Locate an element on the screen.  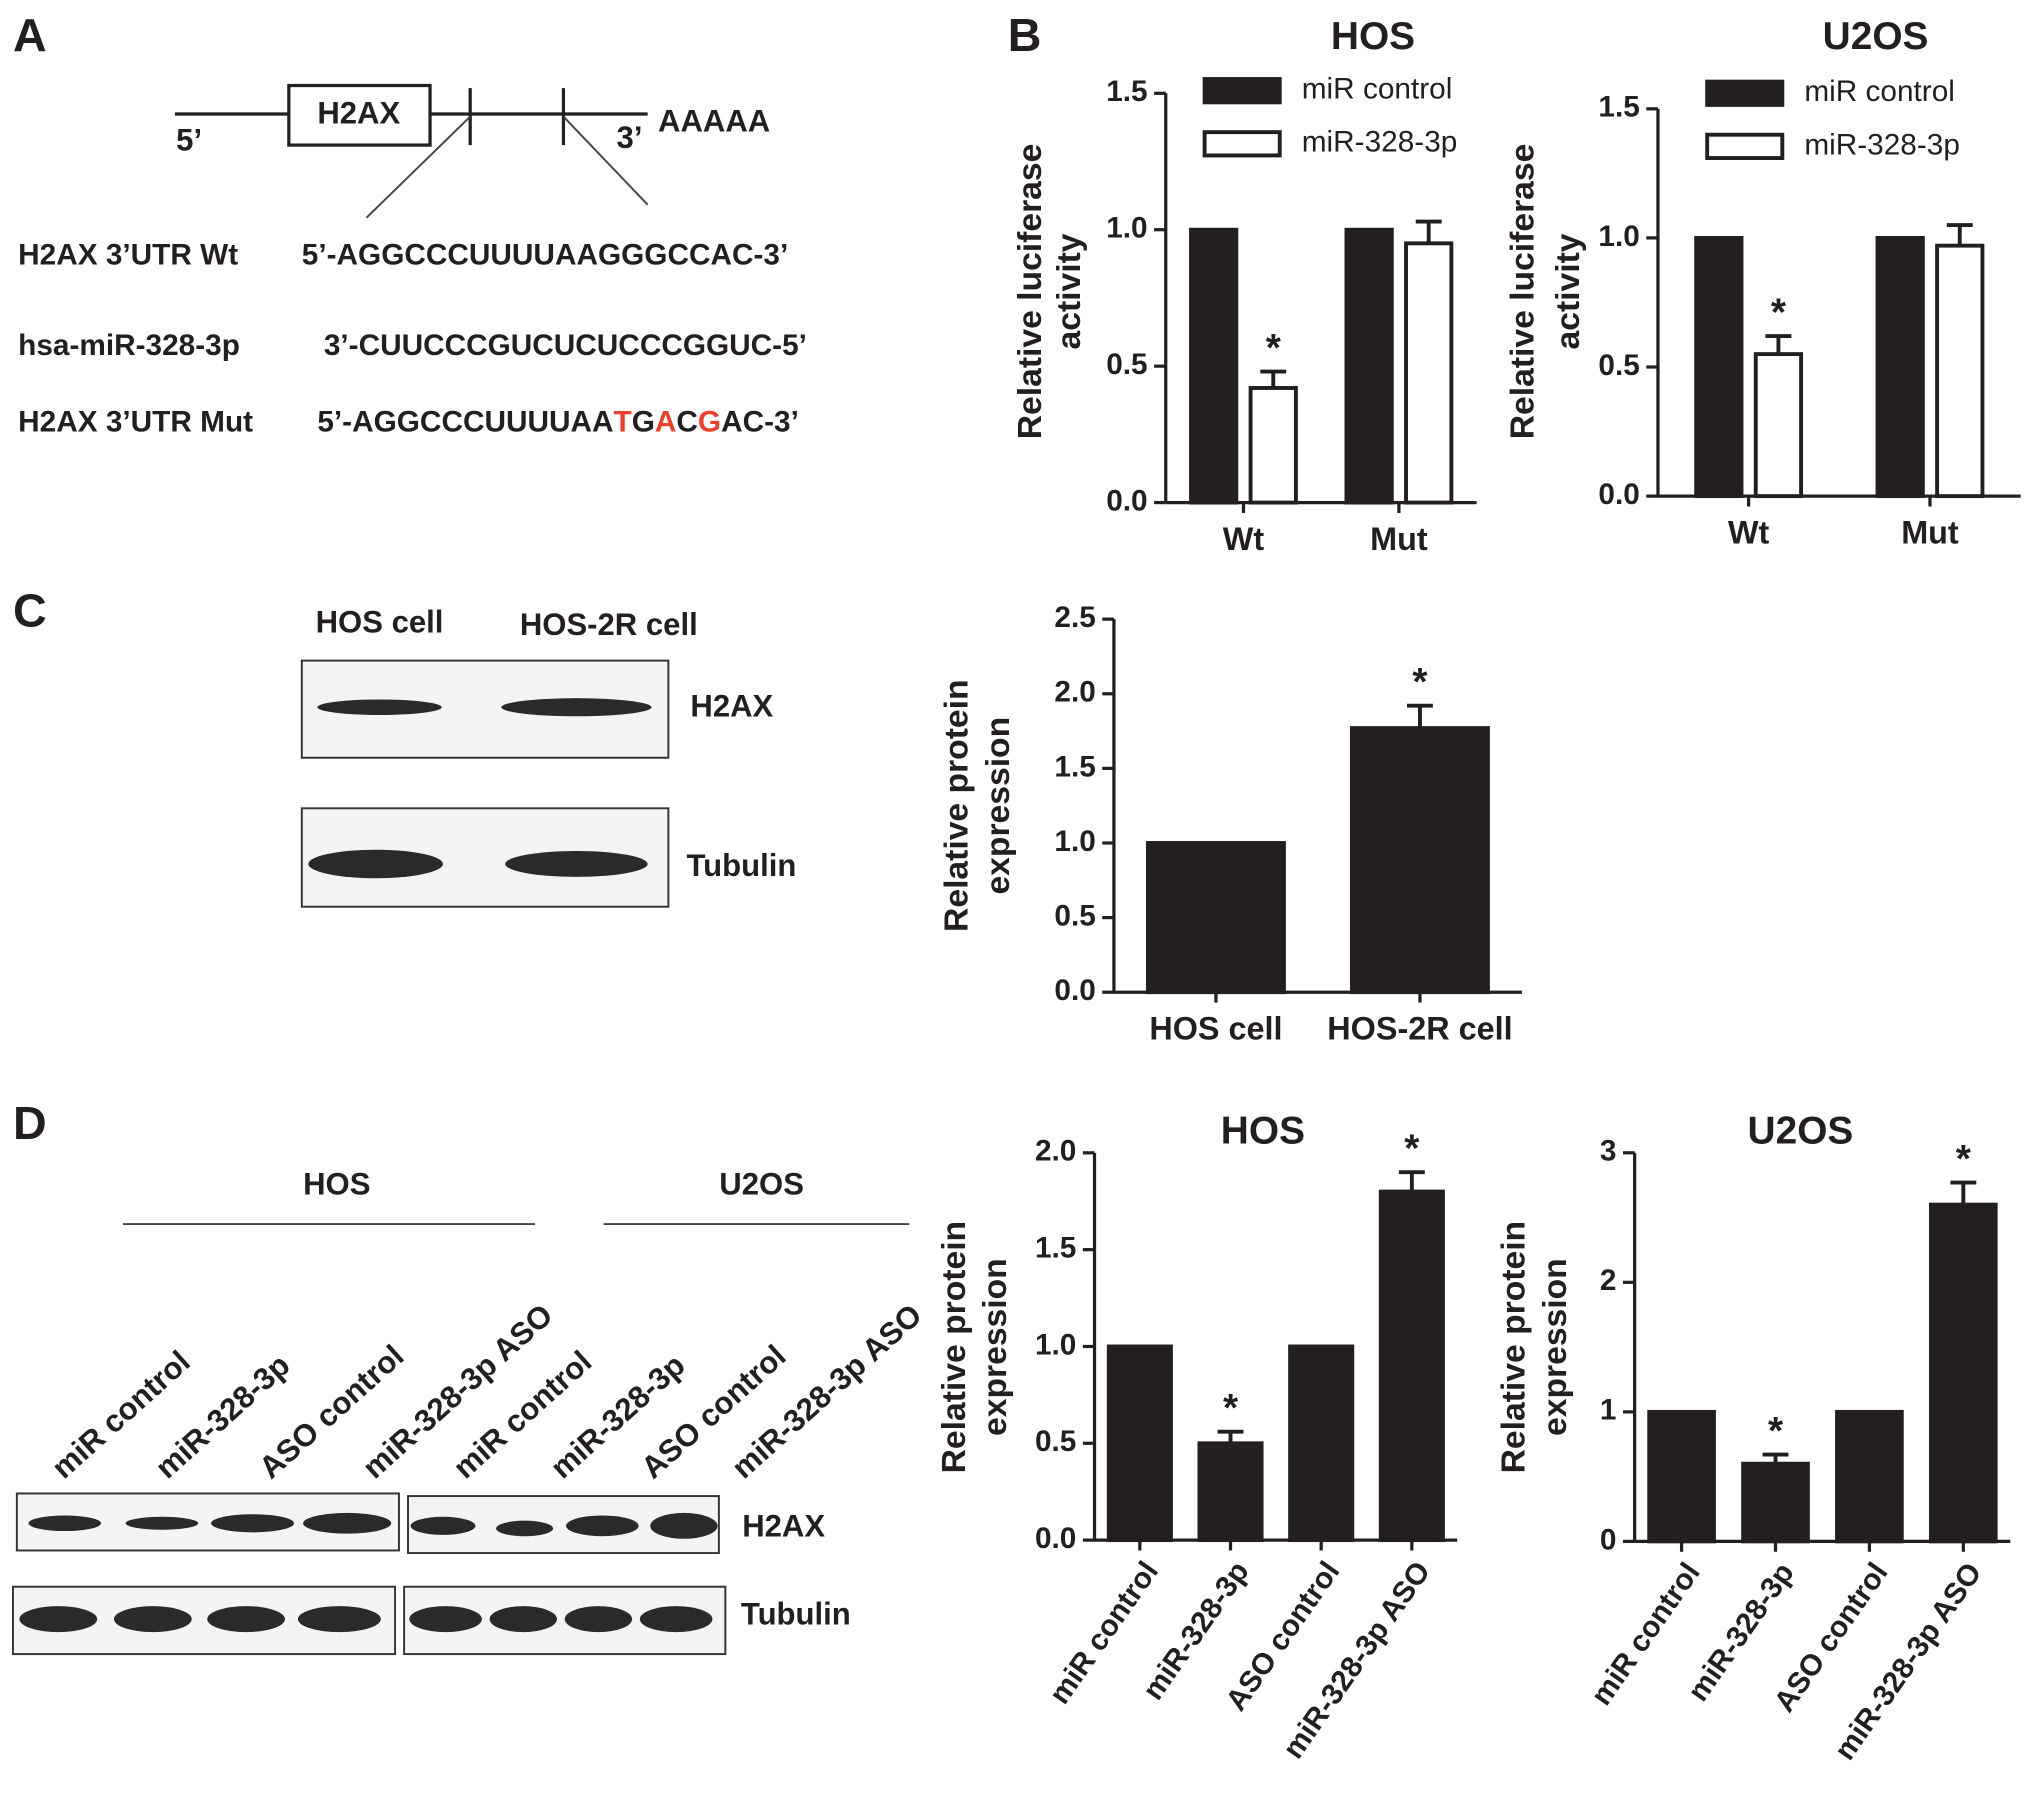
y-axis-label: expression is located at coordinates (995, 1347).